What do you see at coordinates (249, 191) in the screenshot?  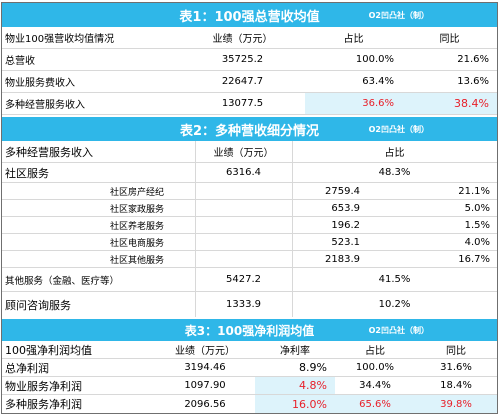 I see `table-row: 社区房产经纪 2759.4 21.1%` at bounding box center [249, 191].